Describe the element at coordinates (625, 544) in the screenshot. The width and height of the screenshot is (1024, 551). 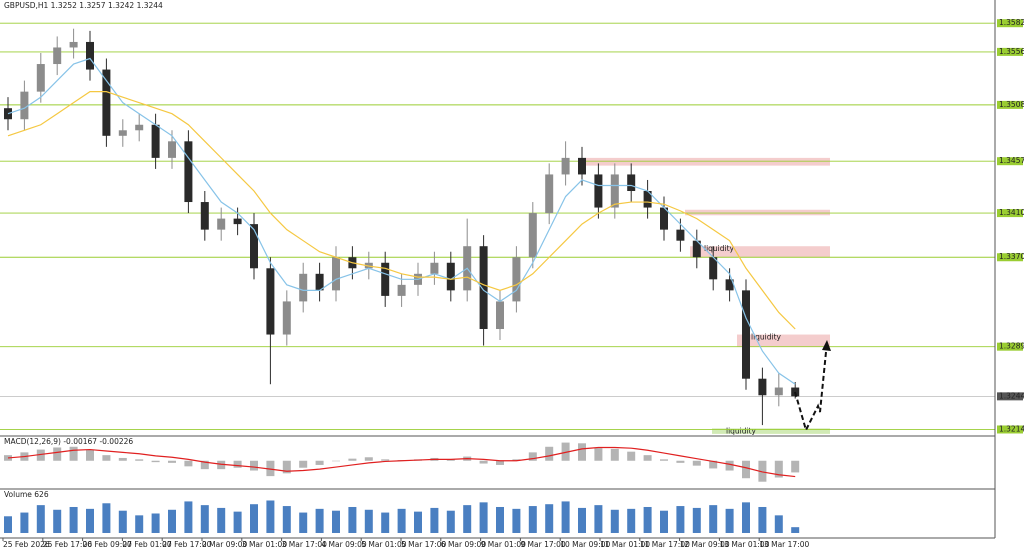
I see `x-tick-label: 11 Mar 01:00` at that location.